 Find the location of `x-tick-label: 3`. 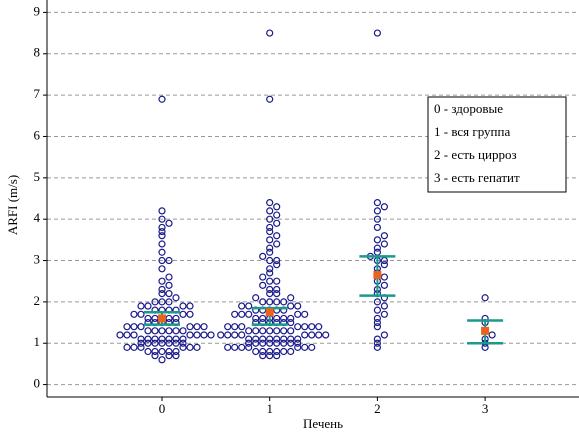

x-tick-label: 3 is located at coordinates (485, 408).